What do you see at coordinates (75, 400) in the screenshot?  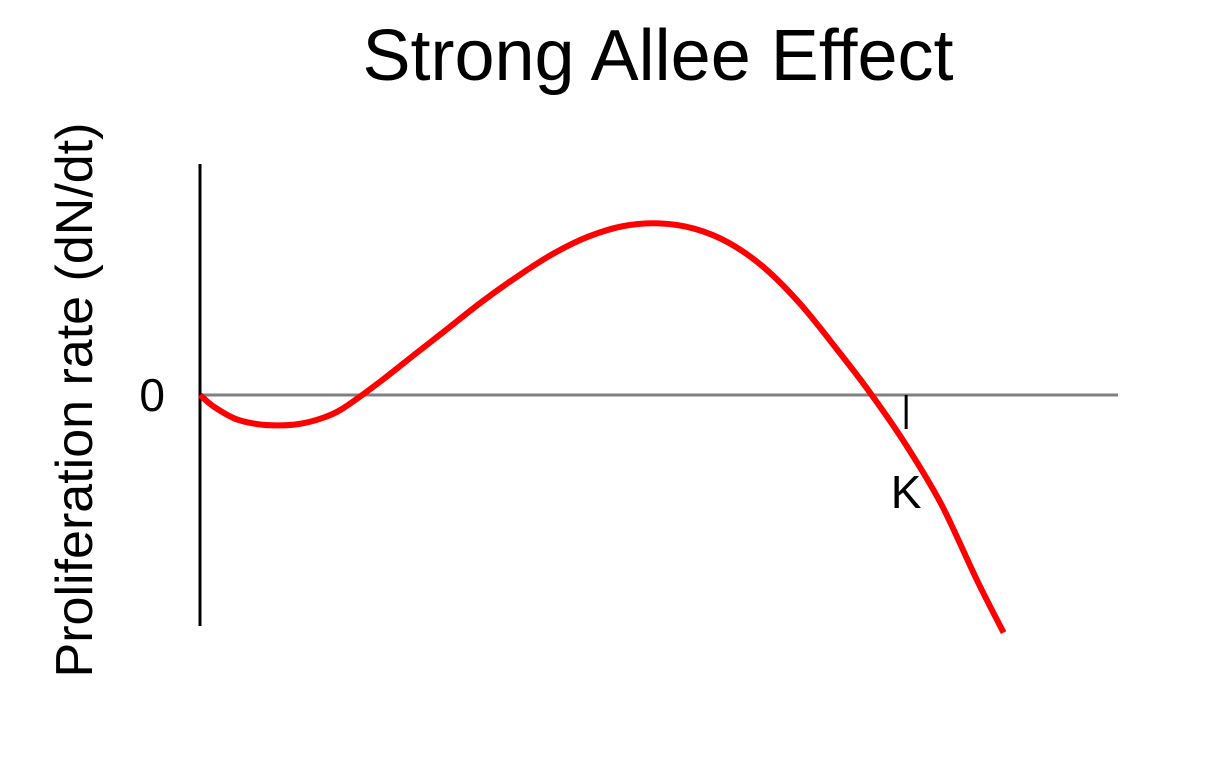 I see `y-axis-label: Proliferation rate (dN/dt)` at bounding box center [75, 400].